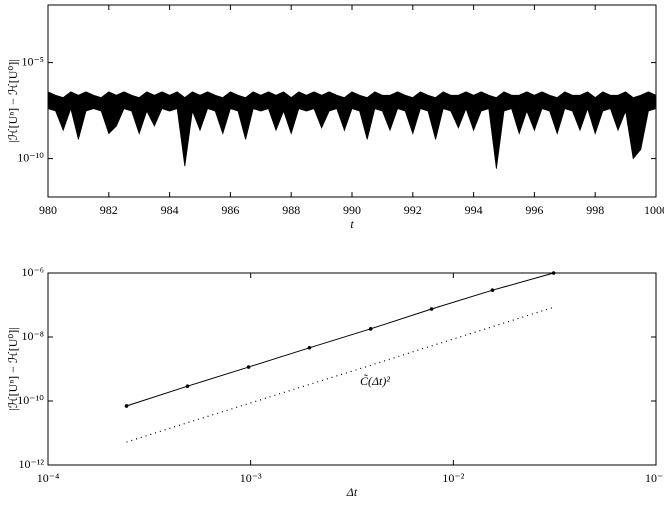  What do you see at coordinates (48, 210) in the screenshot?
I see `x-tick-label: 980` at bounding box center [48, 210].